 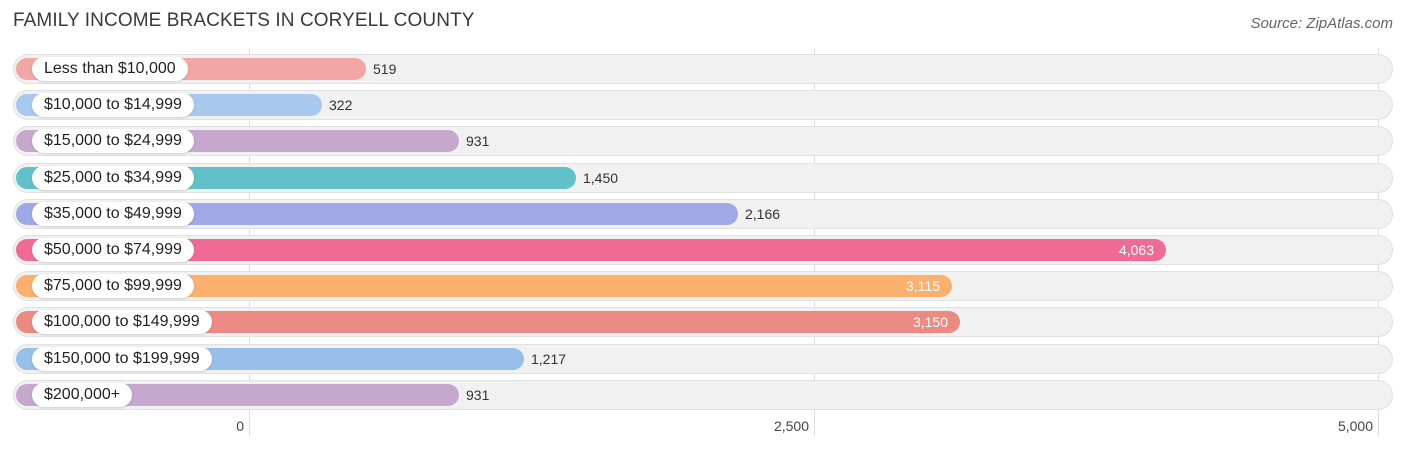 What do you see at coordinates (791, 426) in the screenshot?
I see `x-tick-label: 2,500` at bounding box center [791, 426].